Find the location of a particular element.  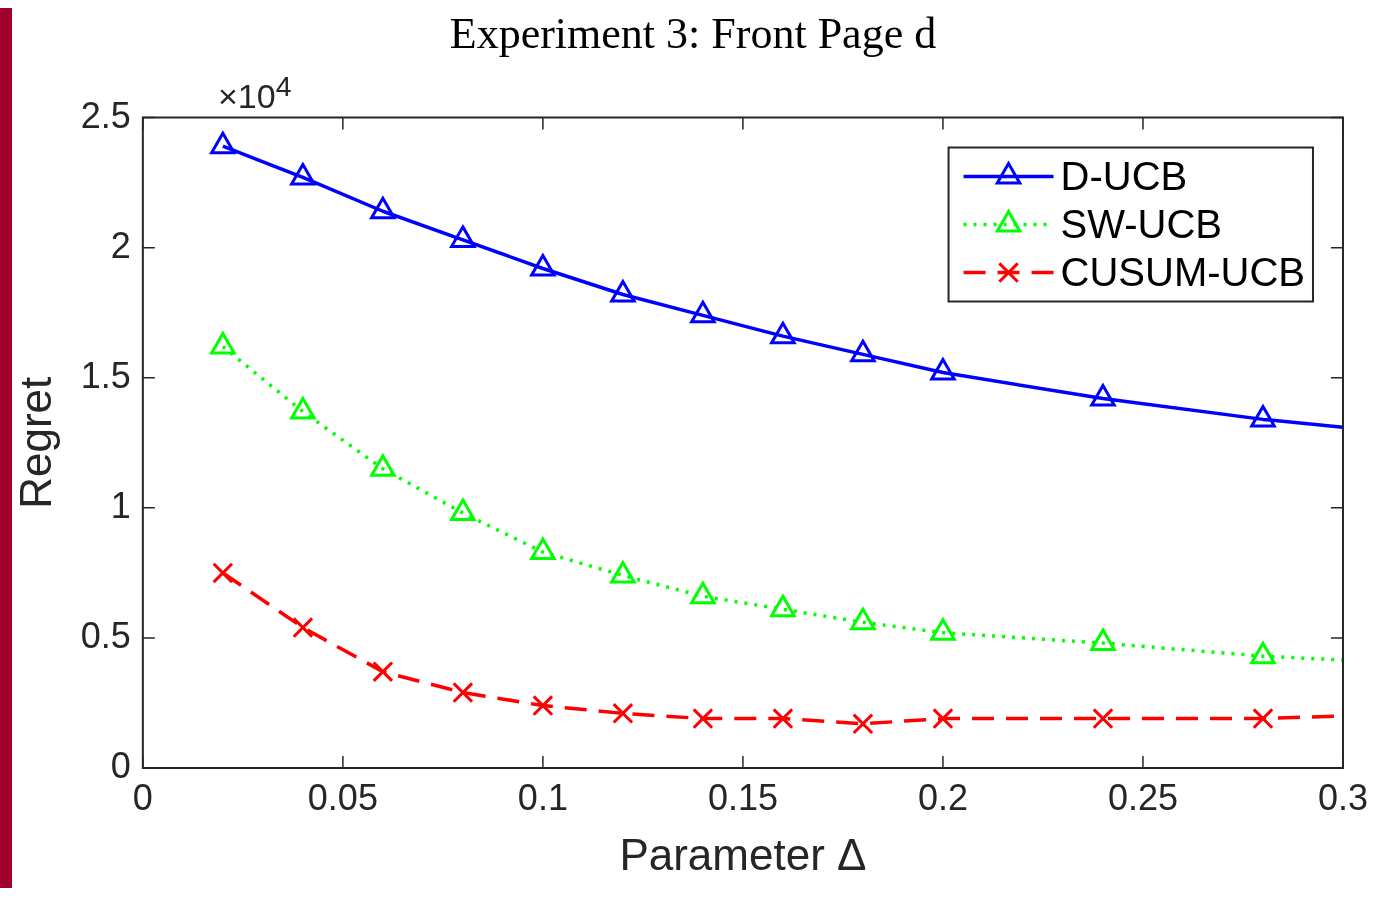

legend-label: CUSUM-UCB is located at coordinates (1182, 271).